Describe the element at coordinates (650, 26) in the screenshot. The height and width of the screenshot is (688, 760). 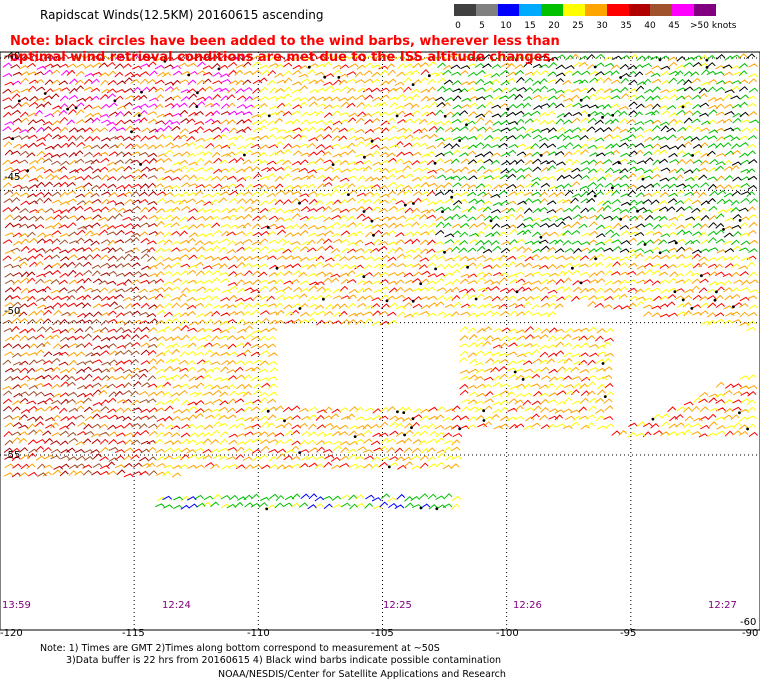
I see `scale-label-40: 40` at that location.